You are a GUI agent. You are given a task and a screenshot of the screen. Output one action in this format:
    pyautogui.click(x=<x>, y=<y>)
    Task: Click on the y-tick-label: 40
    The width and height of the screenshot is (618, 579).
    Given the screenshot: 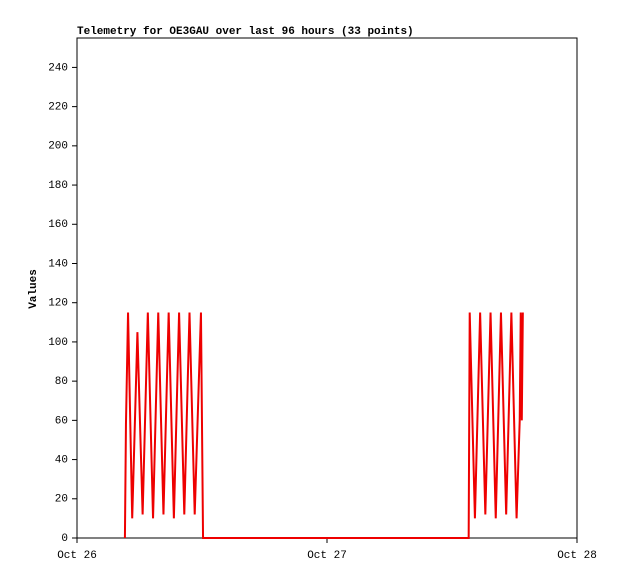 What is the action you would take?
    pyautogui.click(x=61, y=460)
    